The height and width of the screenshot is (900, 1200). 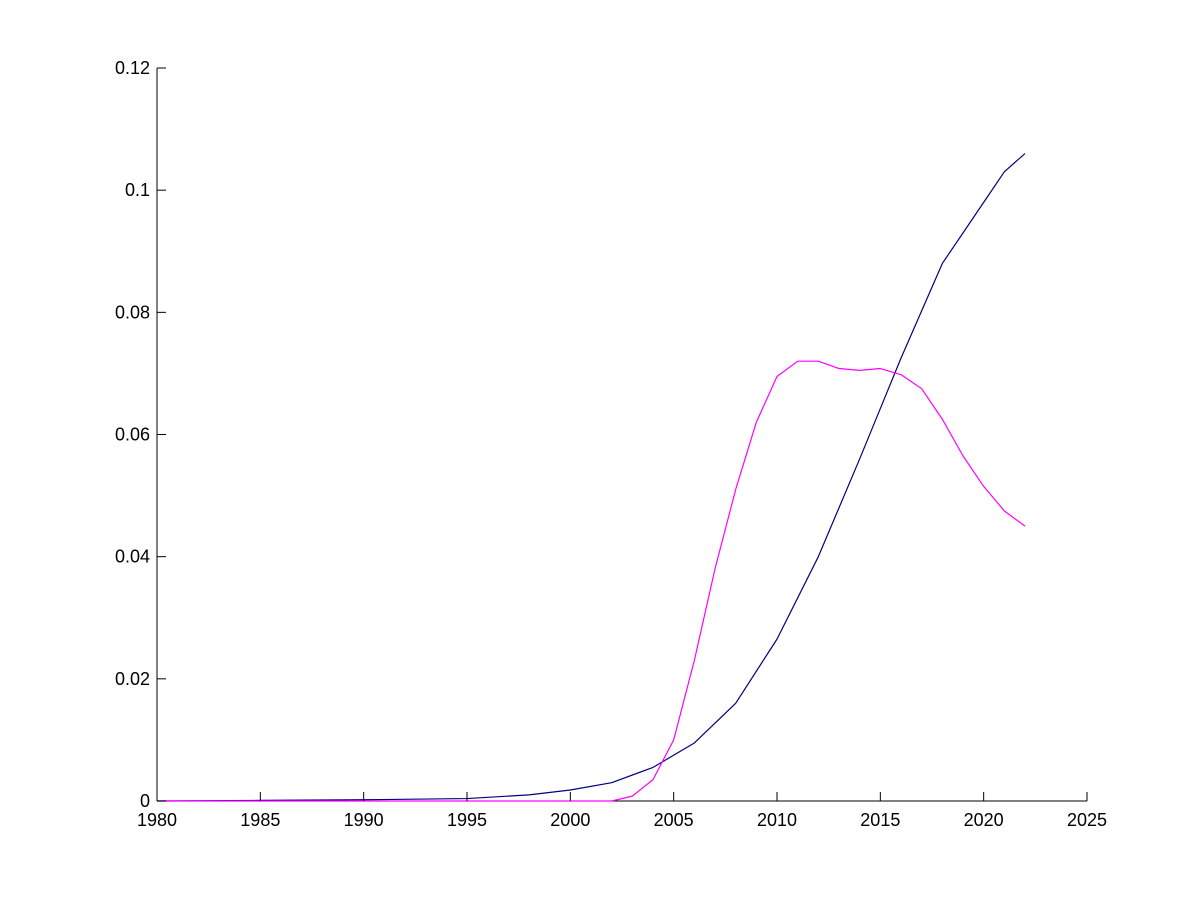 What do you see at coordinates (132, 312) in the screenshot?
I see `y-tick-label: 0.08` at bounding box center [132, 312].